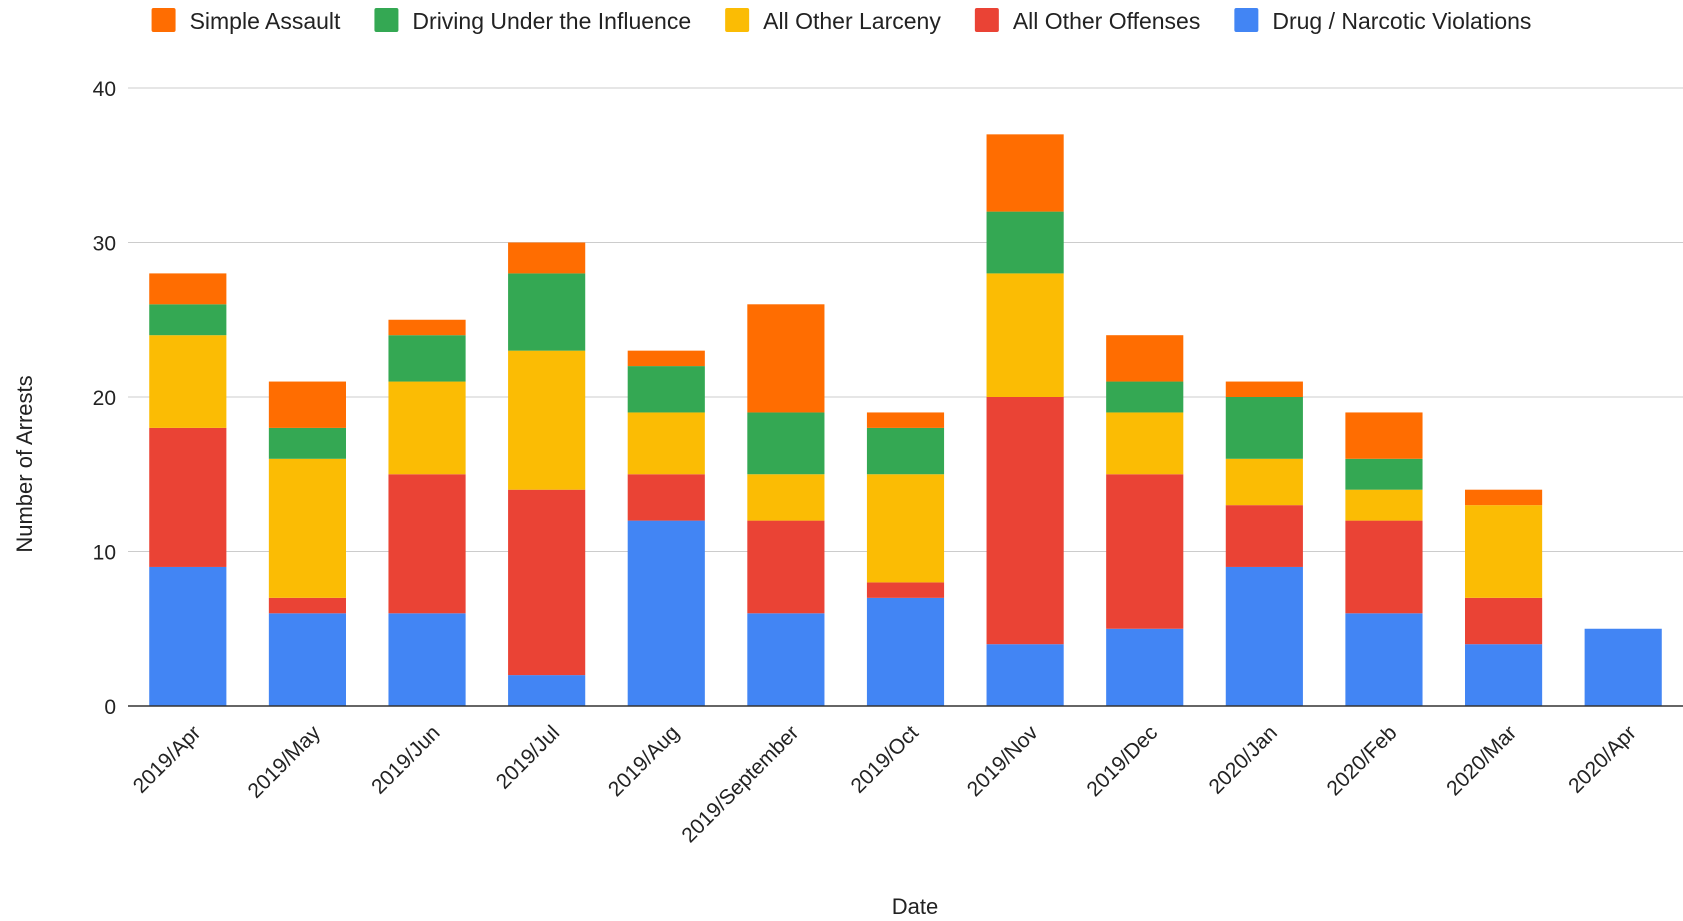 This screenshot has width=1683, height=921. Describe the element at coordinates (547, 690) in the screenshot. I see `bar-drug-narcotic-violations-2019-jul` at that location.